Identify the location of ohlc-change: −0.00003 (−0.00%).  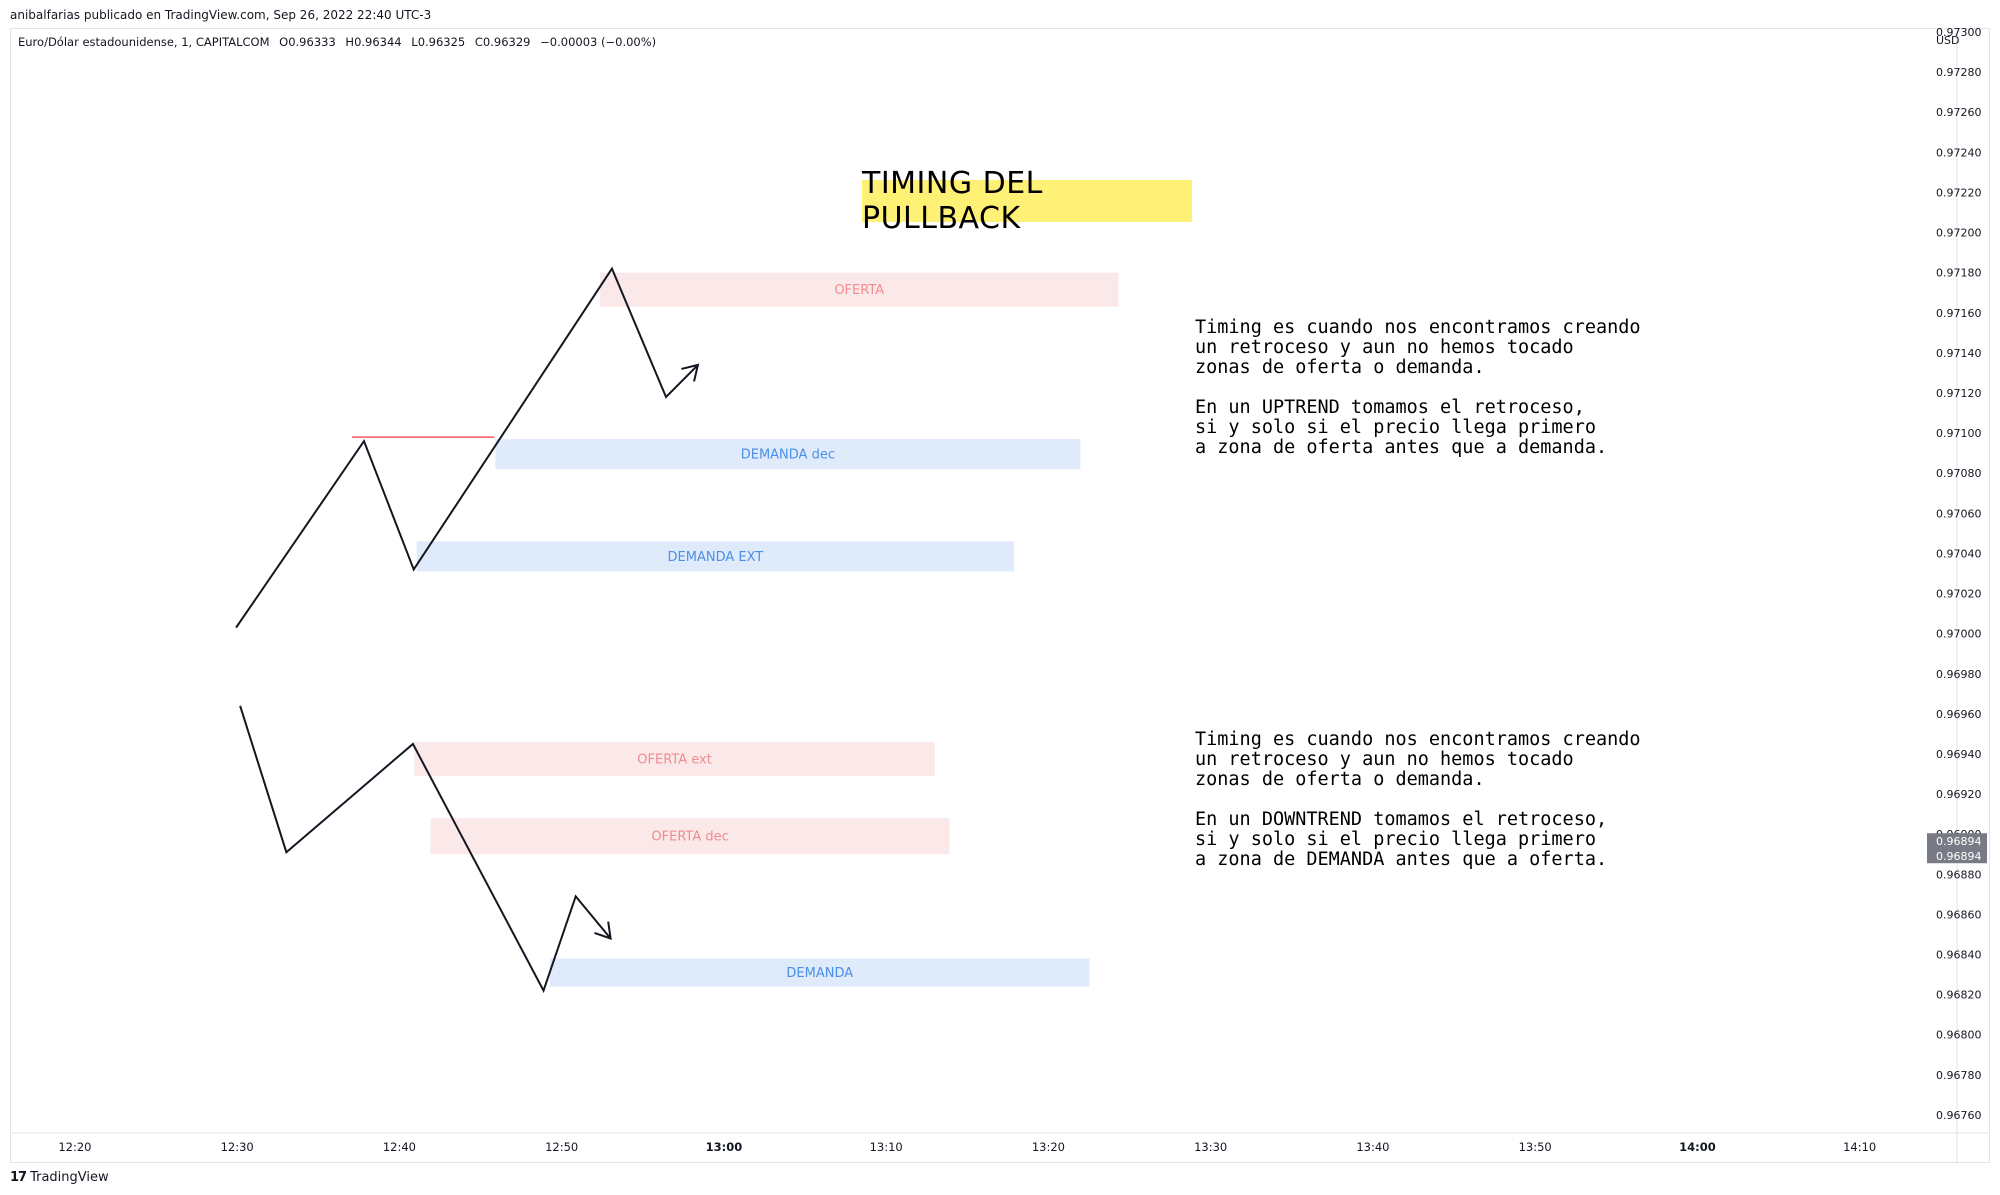
(598, 42).